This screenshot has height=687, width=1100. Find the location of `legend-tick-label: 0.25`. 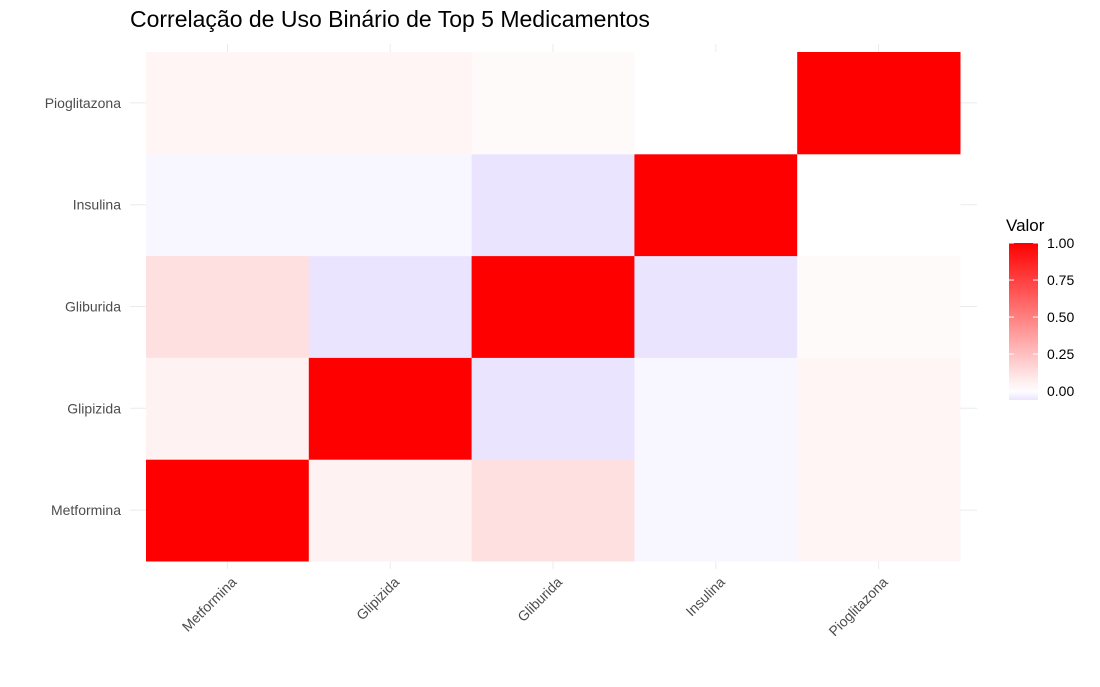

legend-tick-label: 0.25 is located at coordinates (1060, 354).